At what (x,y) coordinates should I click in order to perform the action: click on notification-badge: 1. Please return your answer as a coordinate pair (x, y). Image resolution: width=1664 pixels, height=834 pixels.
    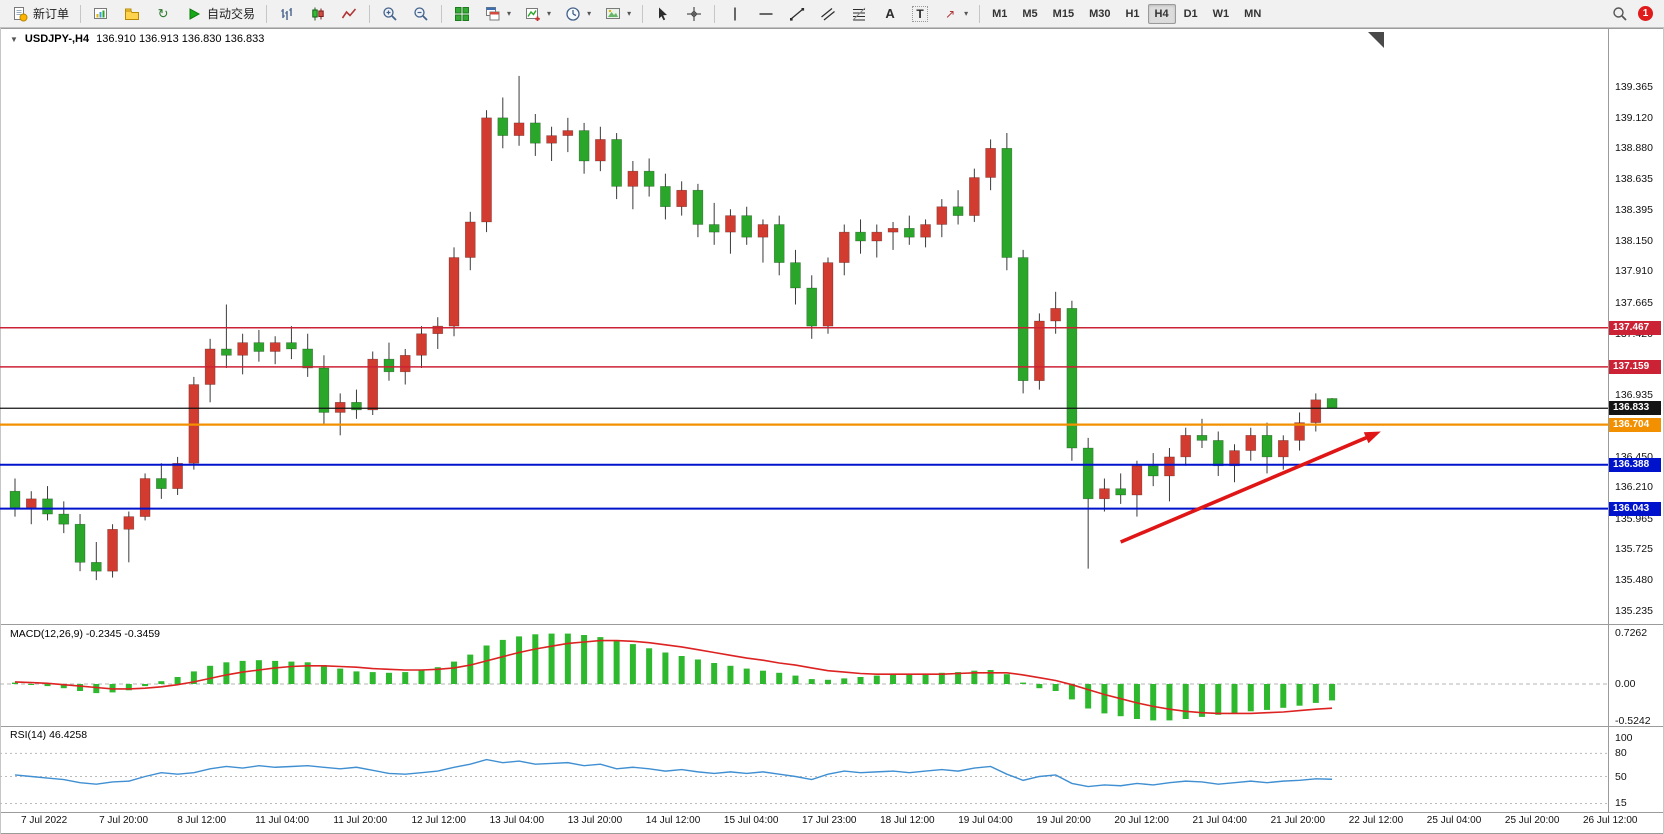
    Looking at the image, I should click on (1645, 13).